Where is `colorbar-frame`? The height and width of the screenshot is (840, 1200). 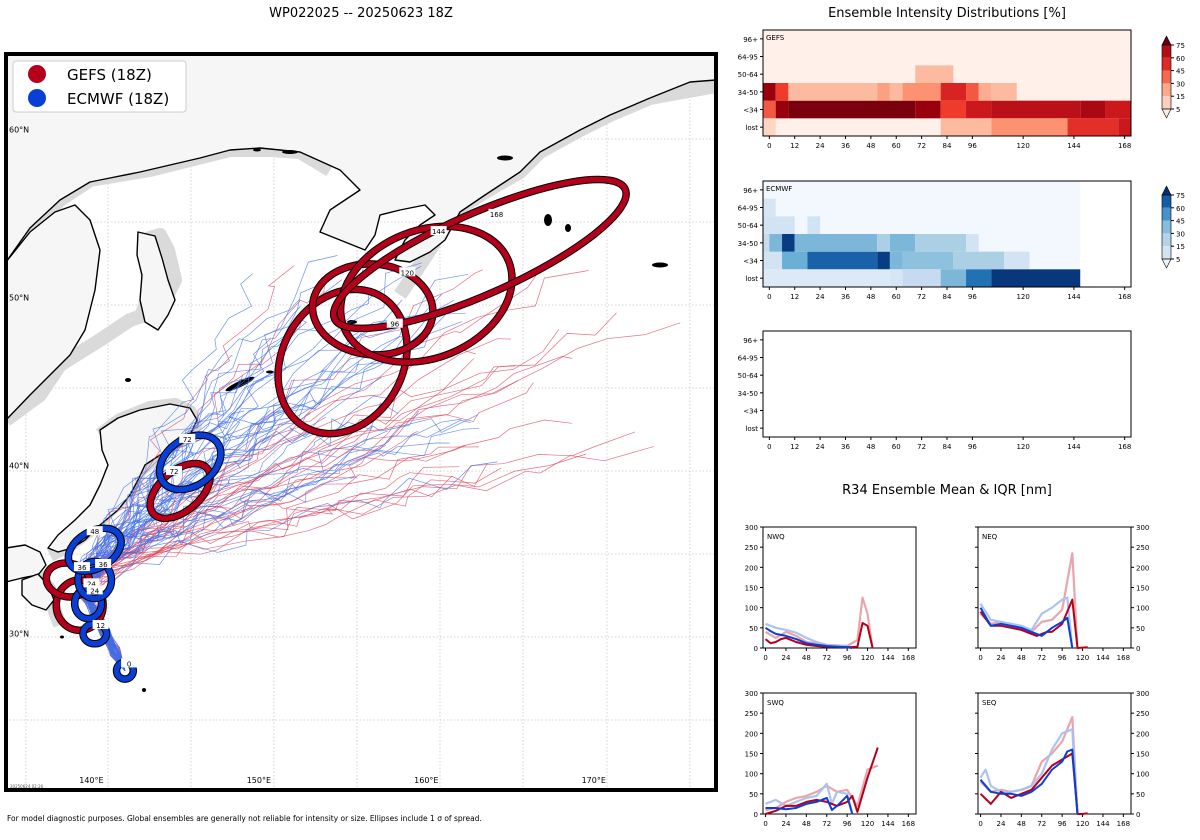 colorbar-frame is located at coordinates (1166, 227).